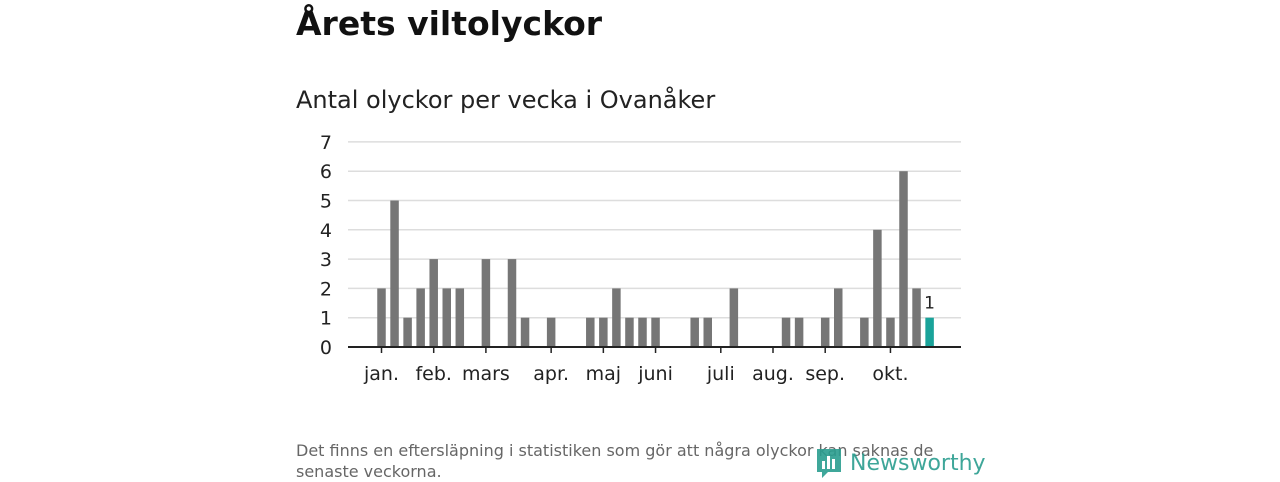 Image resolution: width=1280 pixels, height=482 pixels. Describe the element at coordinates (603, 374) in the screenshot. I see `x-tick-label: maj` at that location.